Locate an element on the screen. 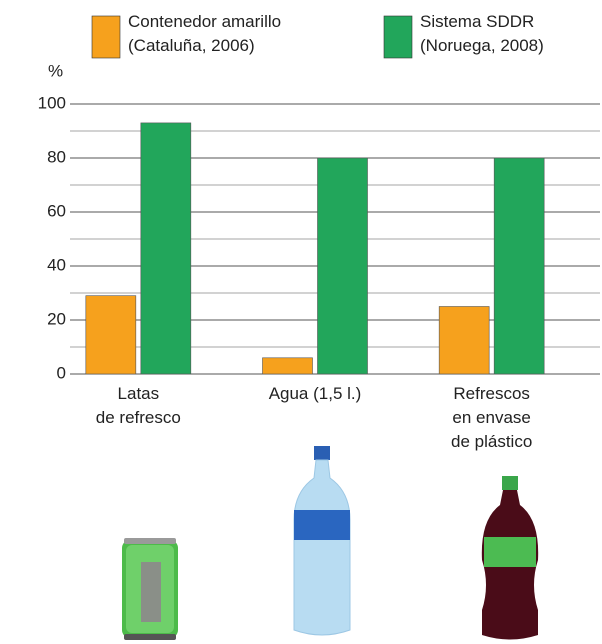  y-axis-label: % is located at coordinates (55, 70).